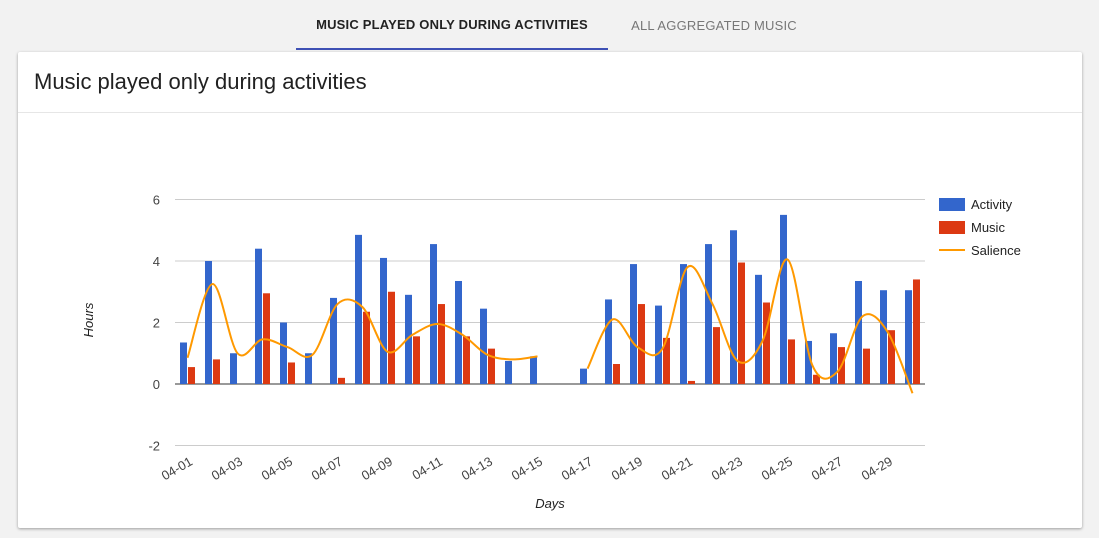 This screenshot has height=538, width=1099. Describe the element at coordinates (427, 468) in the screenshot. I see `x-tick-label: 04-11` at that location.